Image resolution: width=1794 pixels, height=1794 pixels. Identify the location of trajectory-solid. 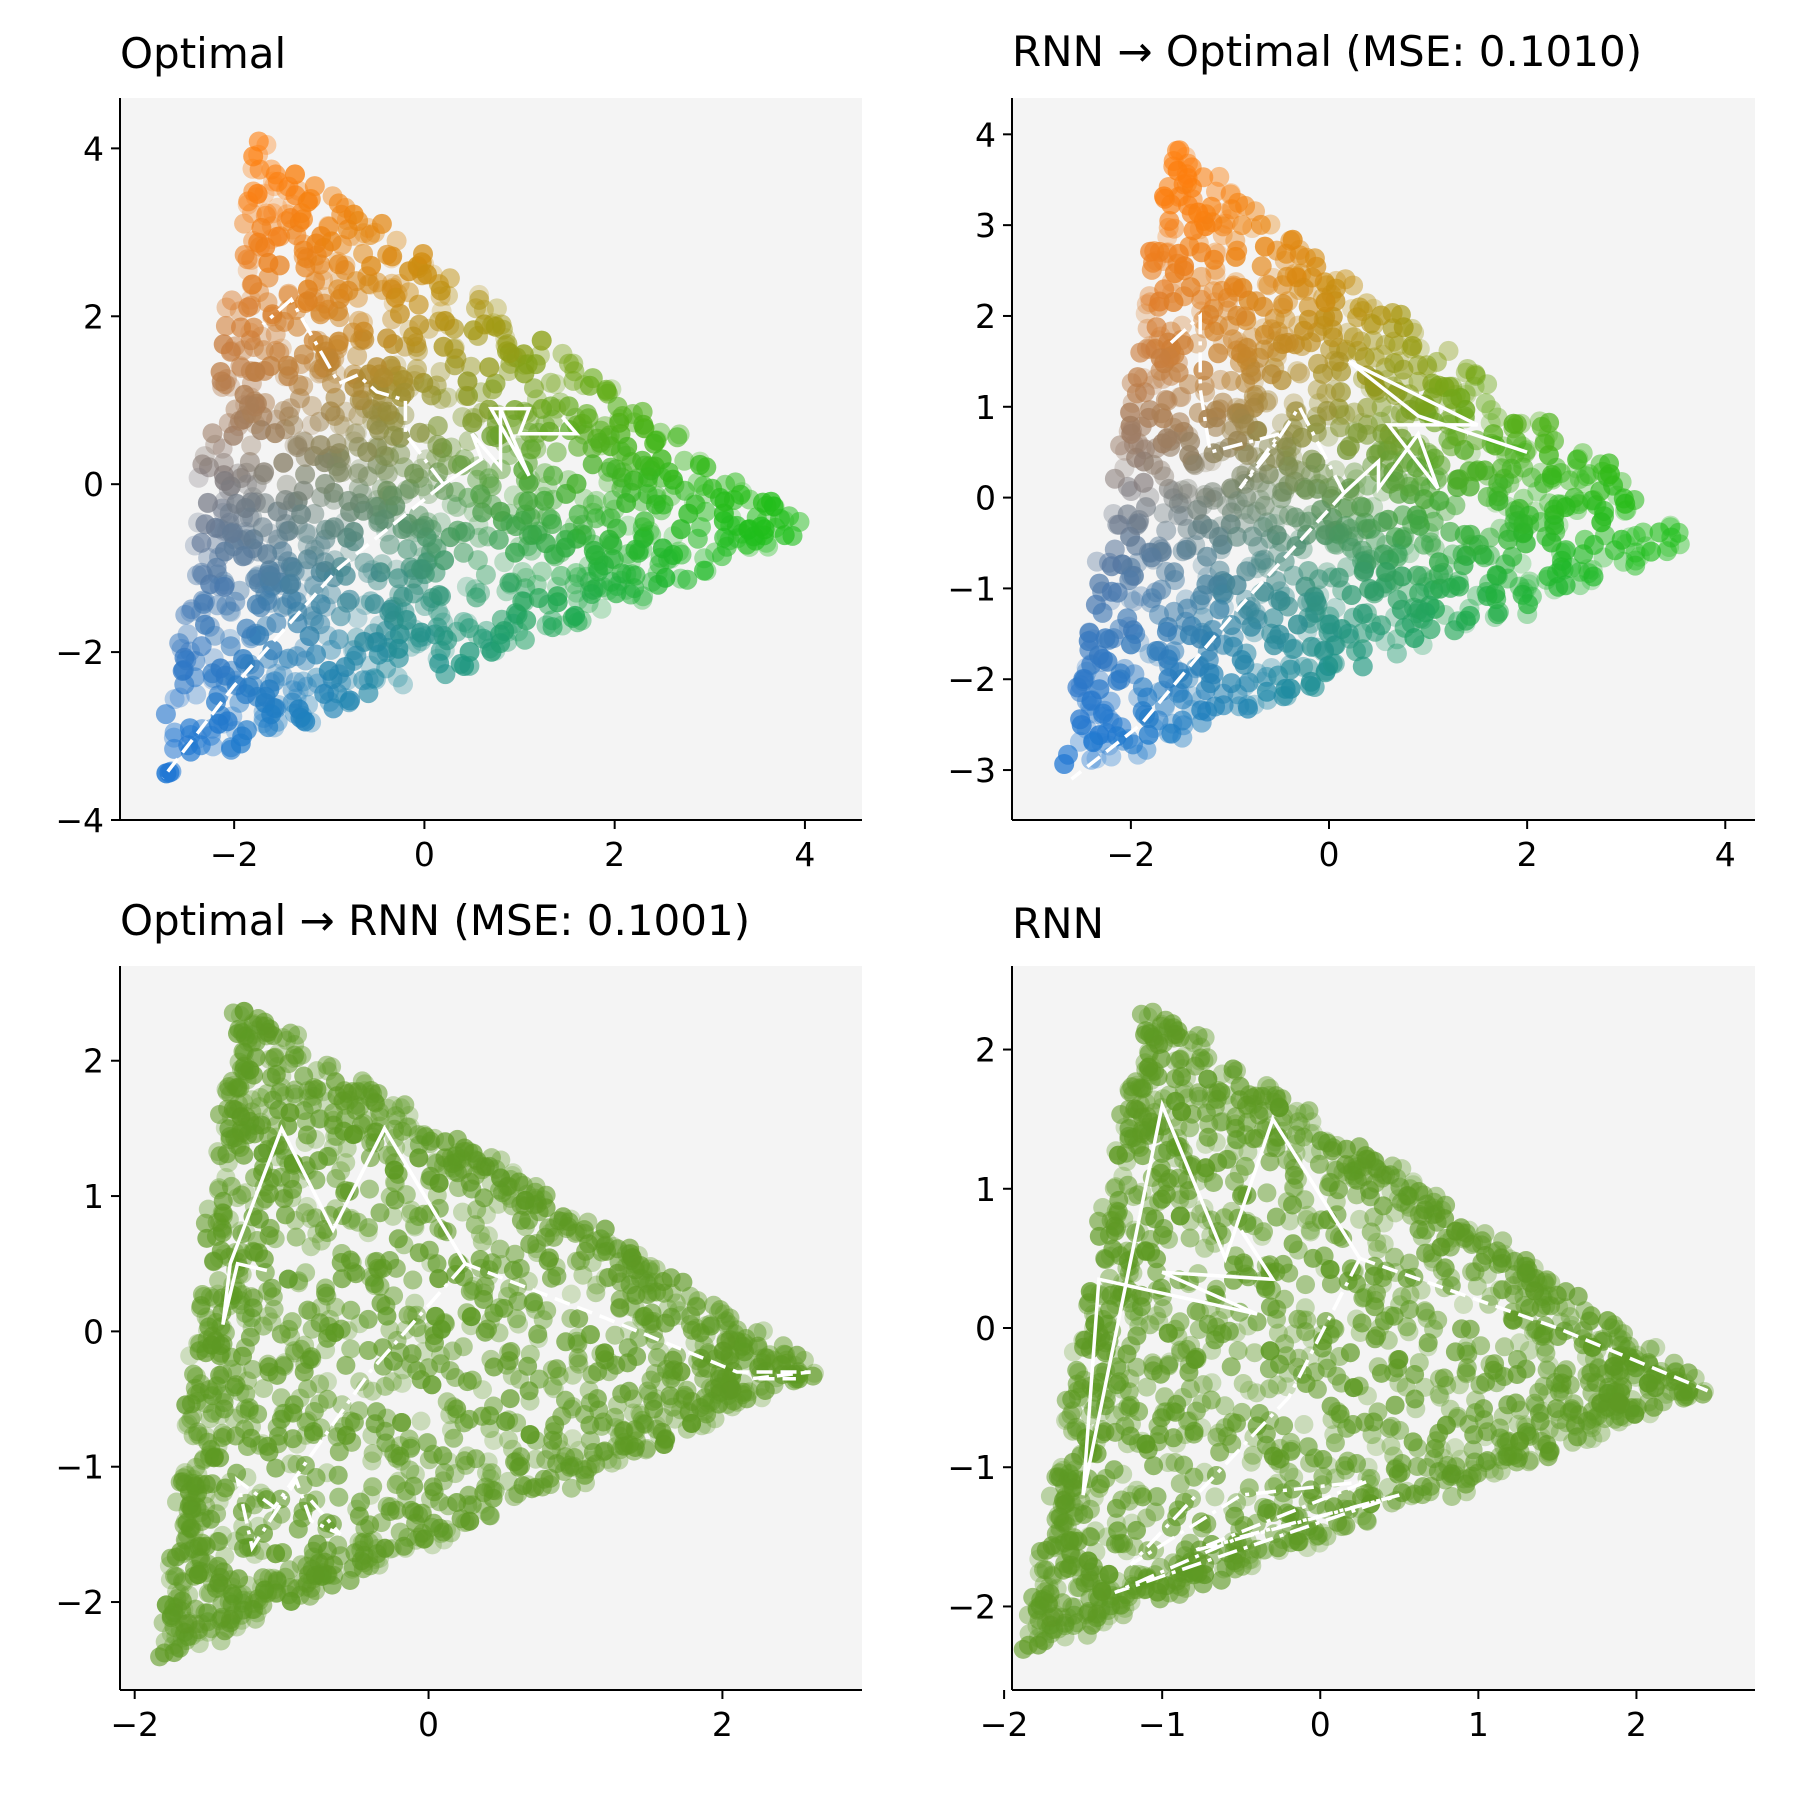
(1435, 427).